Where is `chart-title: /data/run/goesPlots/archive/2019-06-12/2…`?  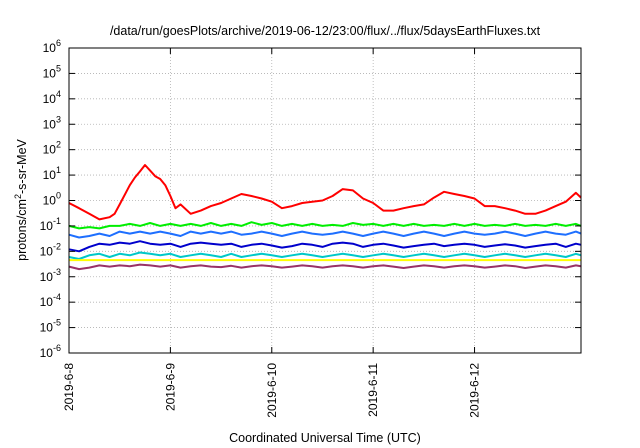 chart-title: /data/run/goesPlots/archive/2019-06-12/2… is located at coordinates (325, 31).